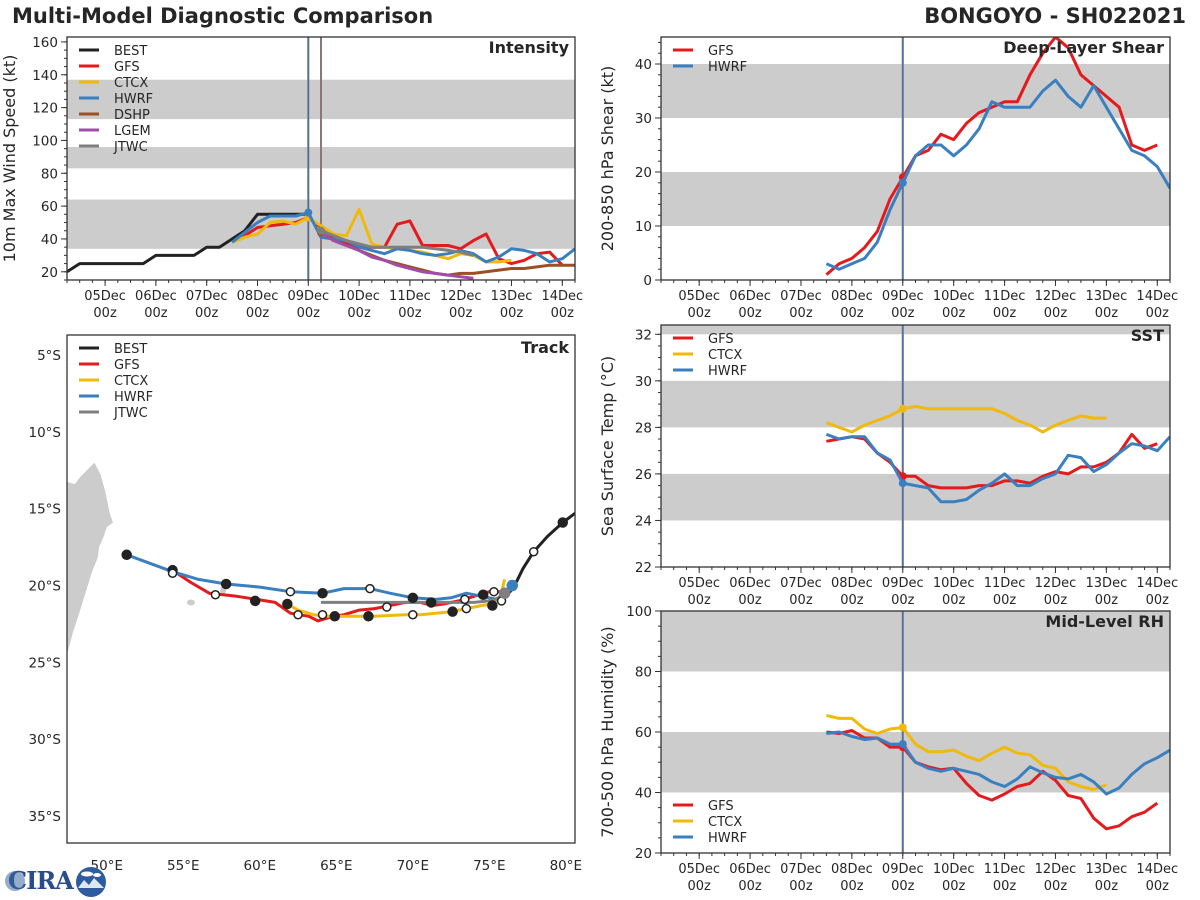 This screenshot has height=900, width=1200. I want to click on lat-label: 30°S, so click(45, 740).